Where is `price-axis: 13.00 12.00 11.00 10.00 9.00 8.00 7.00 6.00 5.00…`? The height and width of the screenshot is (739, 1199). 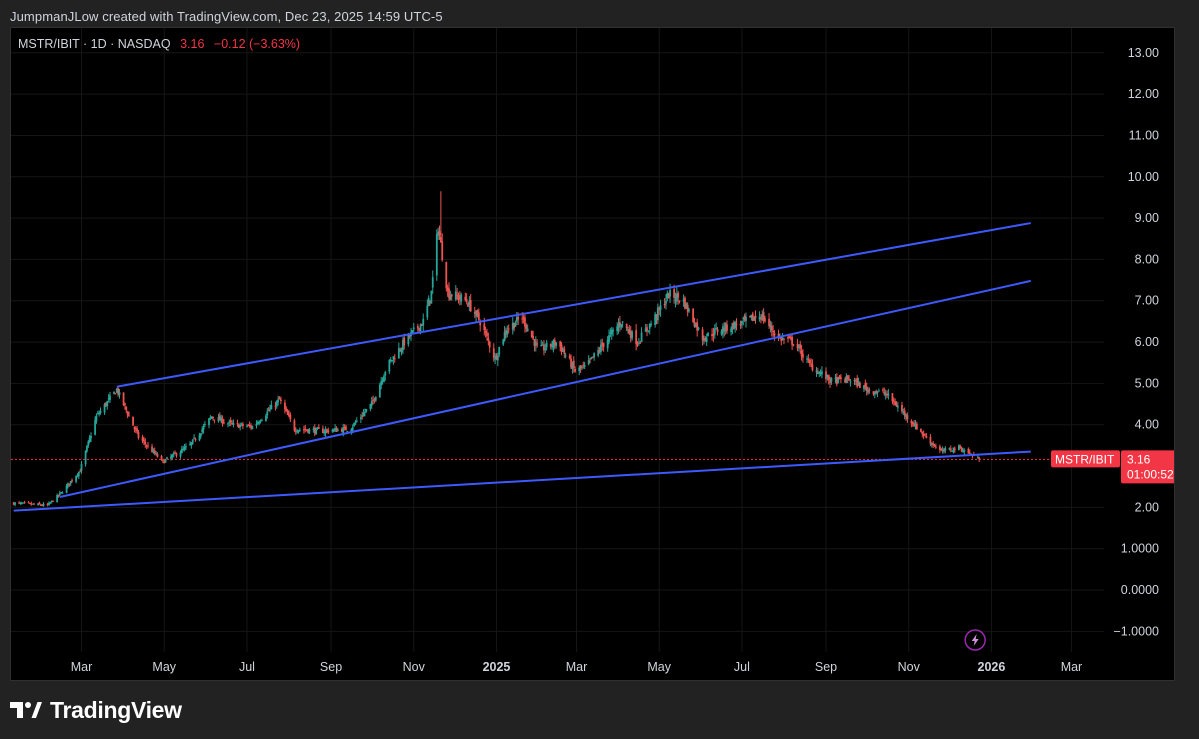
price-axis: 13.00 12.00 11.00 10.00 9.00 8.00 7.00 6.00 5.00… is located at coordinates (1136, 342).